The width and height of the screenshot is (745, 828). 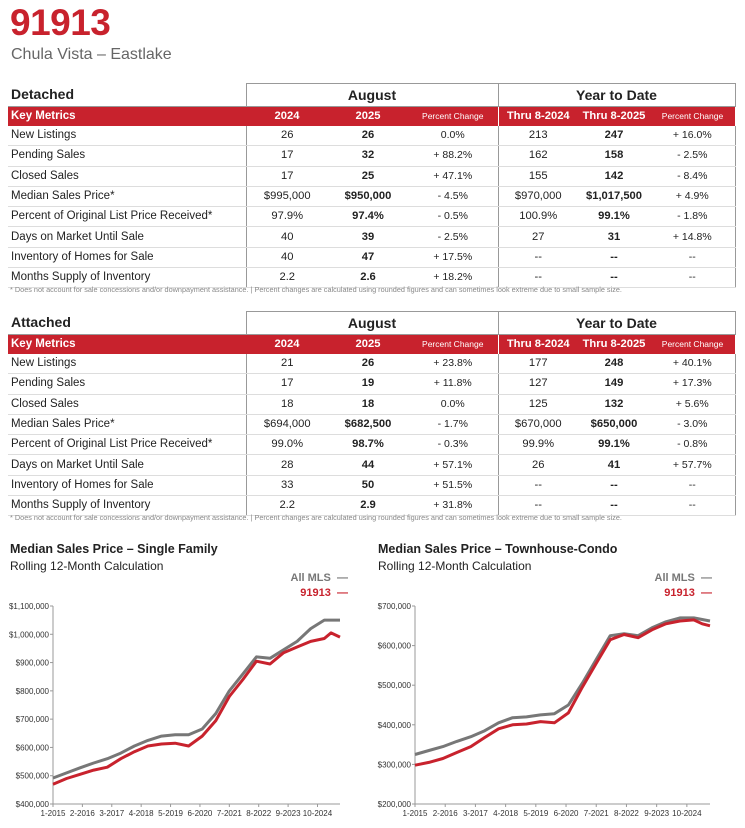 What do you see at coordinates (453, 364) in the screenshot?
I see `cell-mc: + 23.8%` at bounding box center [453, 364].